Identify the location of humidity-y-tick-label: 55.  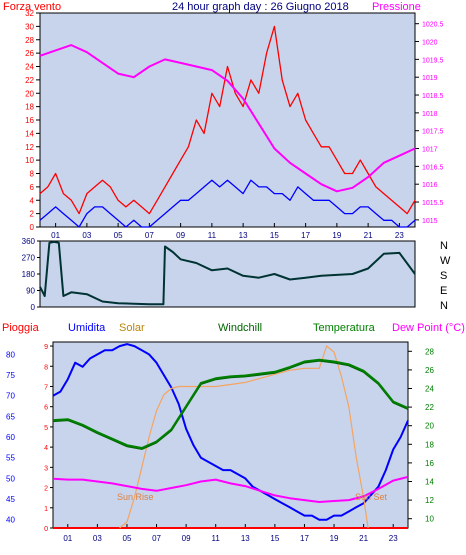
(10, 458).